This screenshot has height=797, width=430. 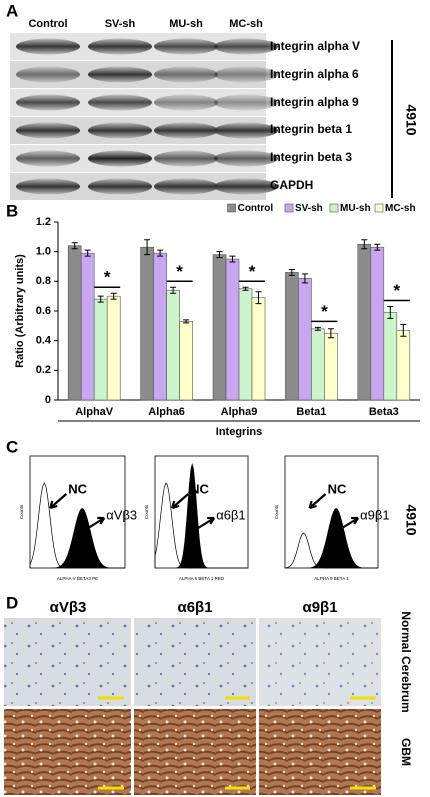 What do you see at coordinates (384, 412) in the screenshot?
I see `x-tick-label: Beta3` at bounding box center [384, 412].